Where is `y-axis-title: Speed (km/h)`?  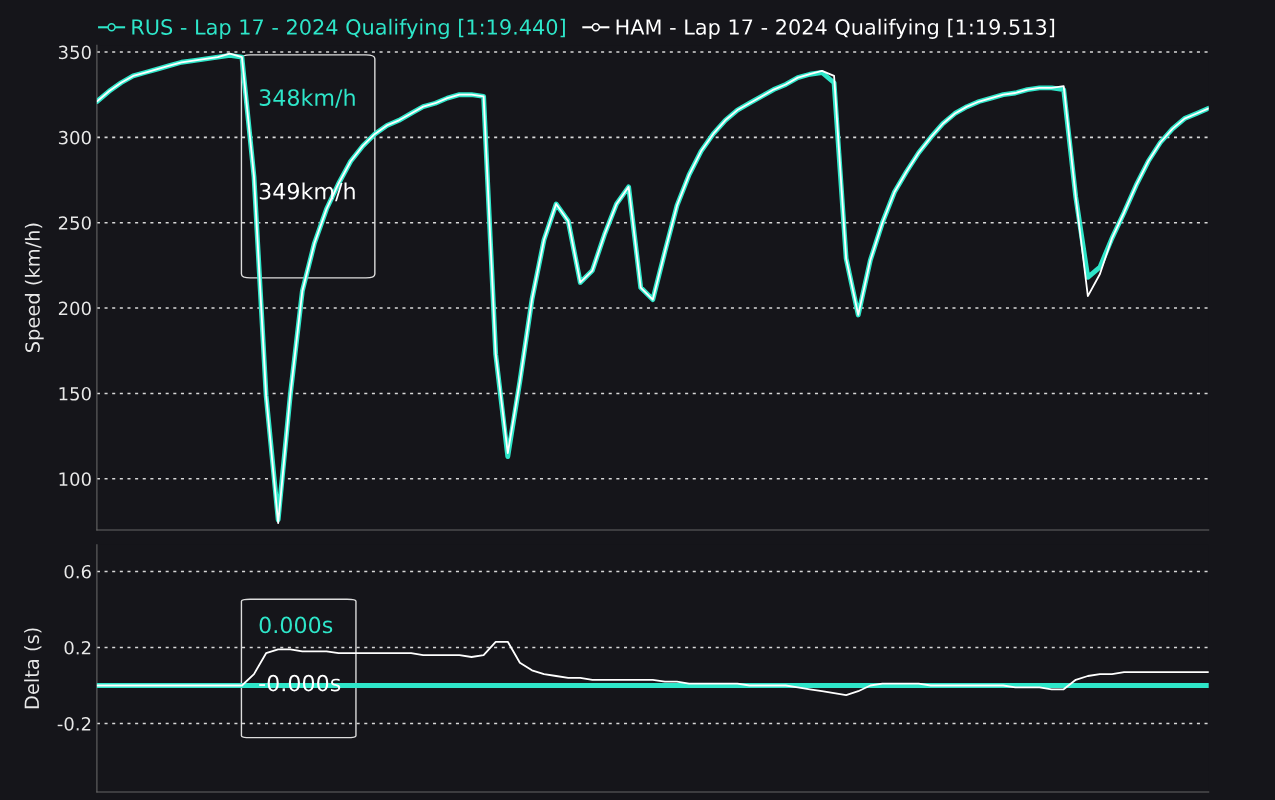
y-axis-title: Speed (km/h) is located at coordinates (34, 288).